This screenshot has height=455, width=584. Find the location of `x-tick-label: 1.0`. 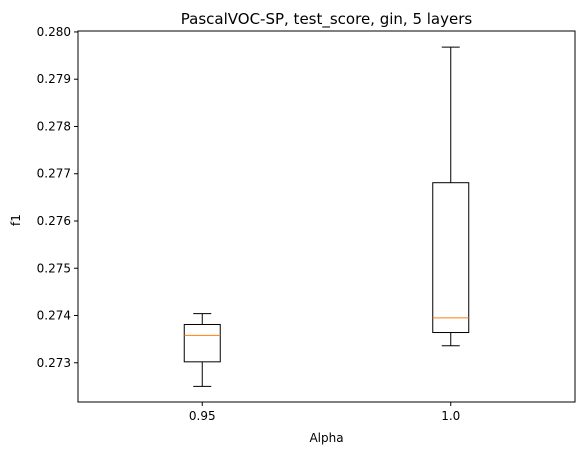

x-tick-label: 1.0 is located at coordinates (450, 416).